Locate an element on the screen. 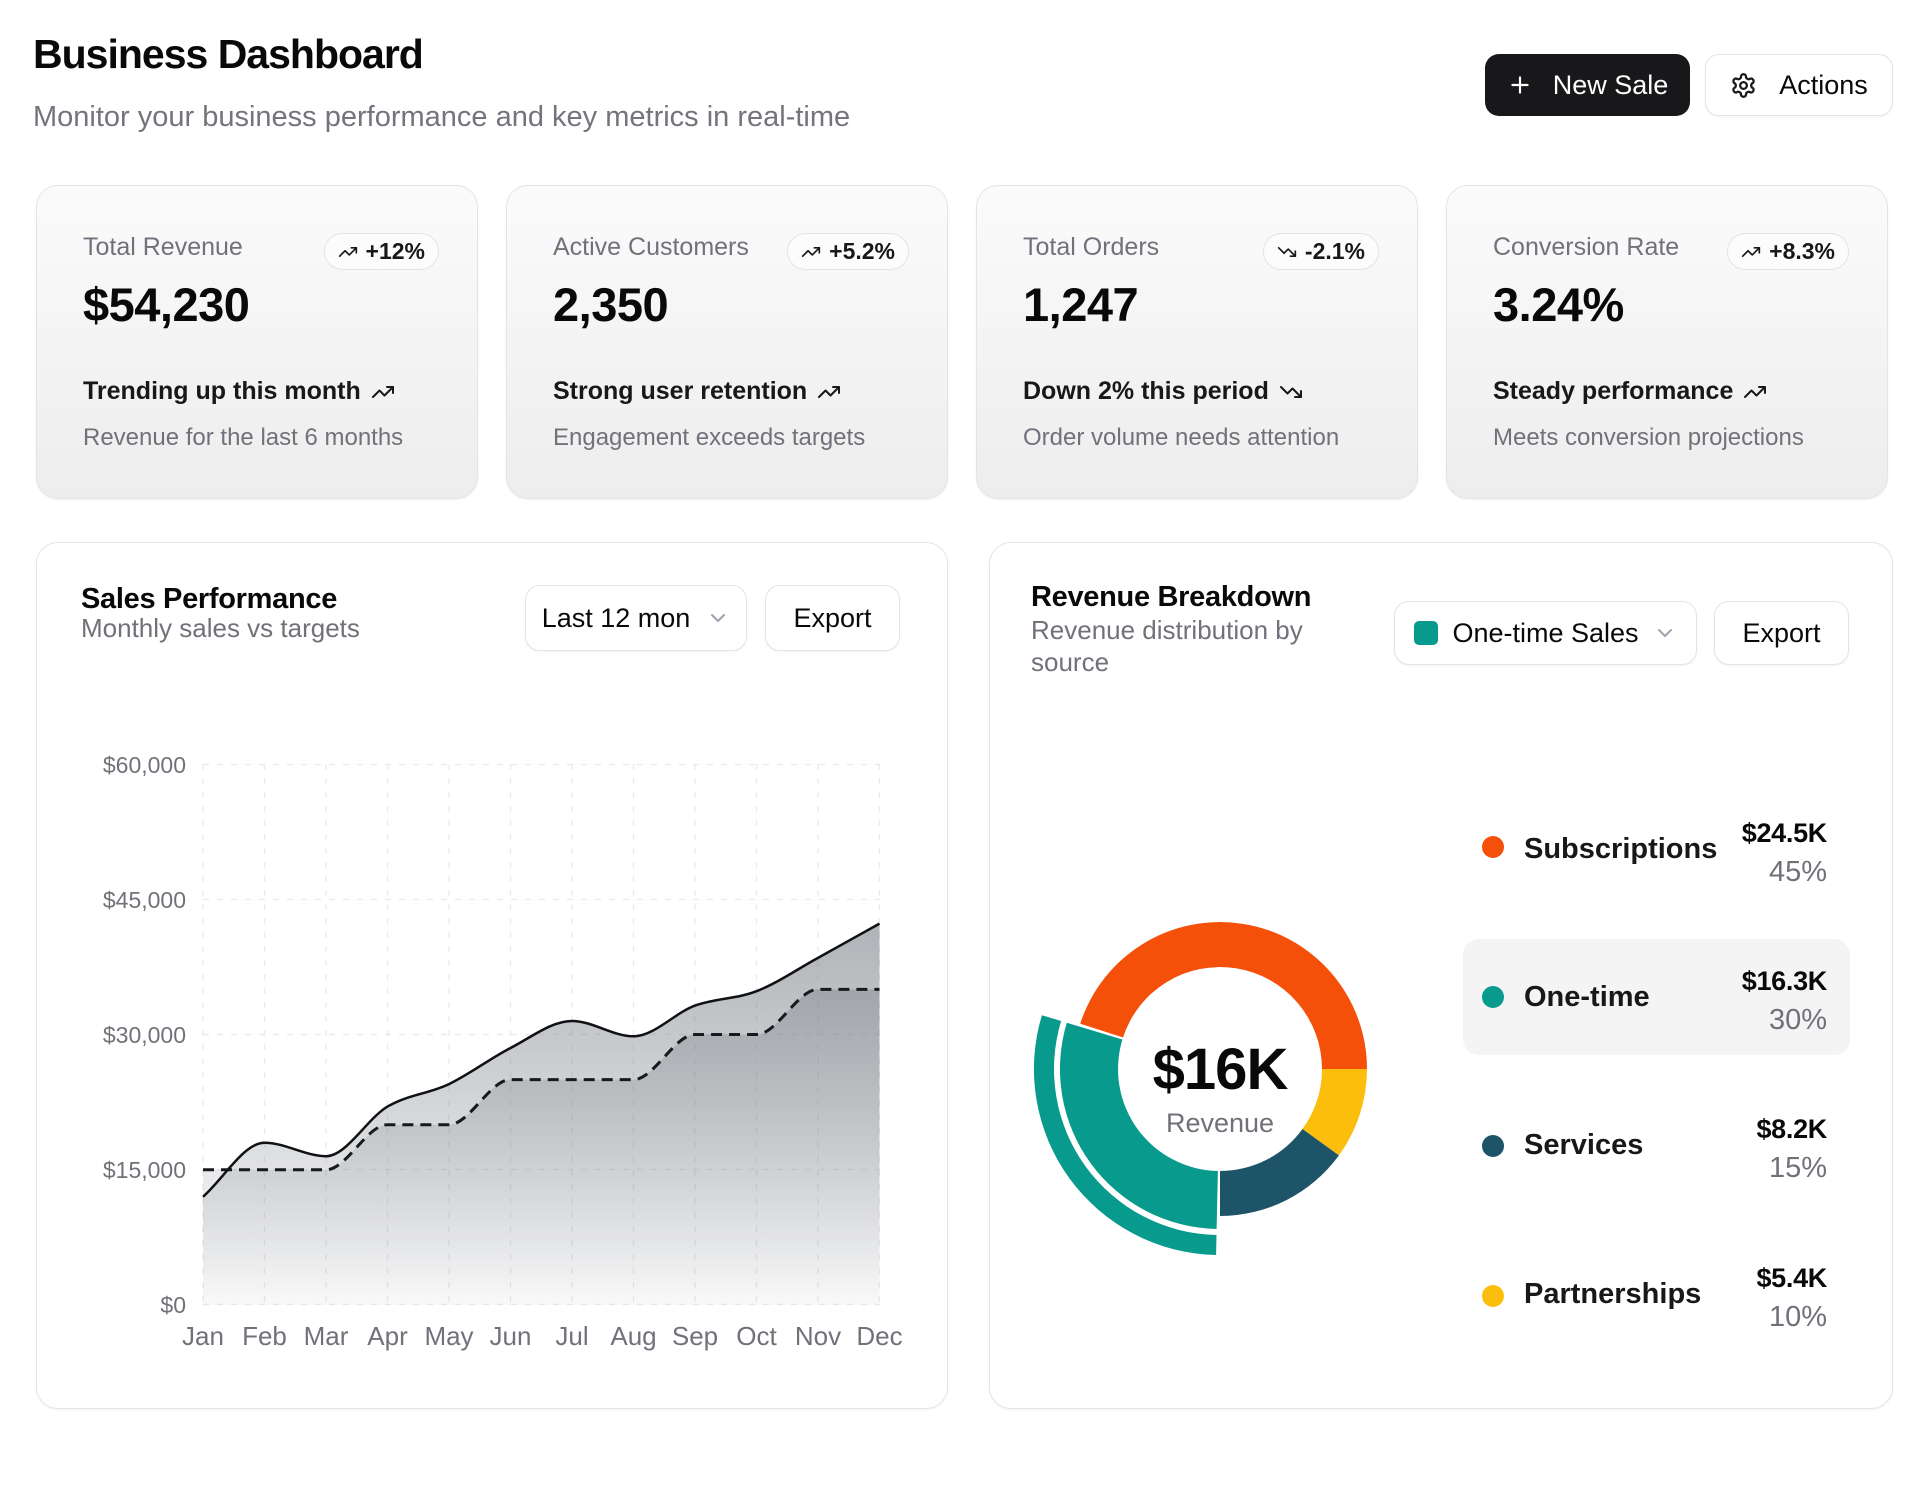 Image resolution: width=1920 pixels, height=1488 pixels. svg-text: $30,000 is located at coordinates (144, 1035).